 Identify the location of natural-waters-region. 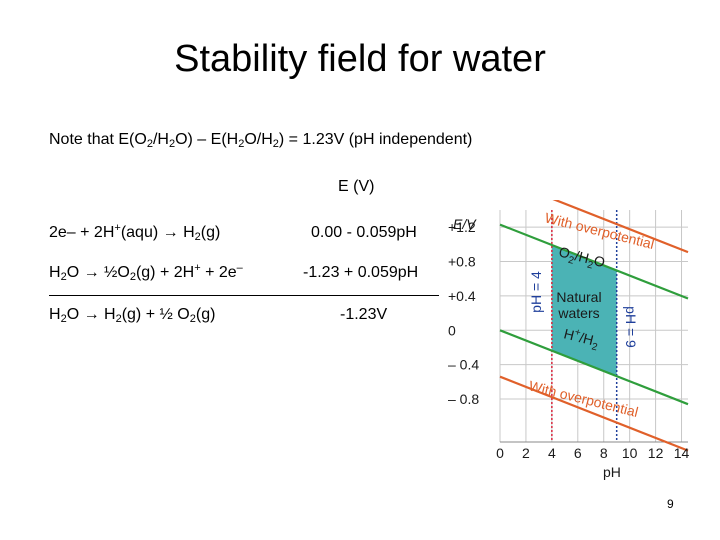
(584, 310).